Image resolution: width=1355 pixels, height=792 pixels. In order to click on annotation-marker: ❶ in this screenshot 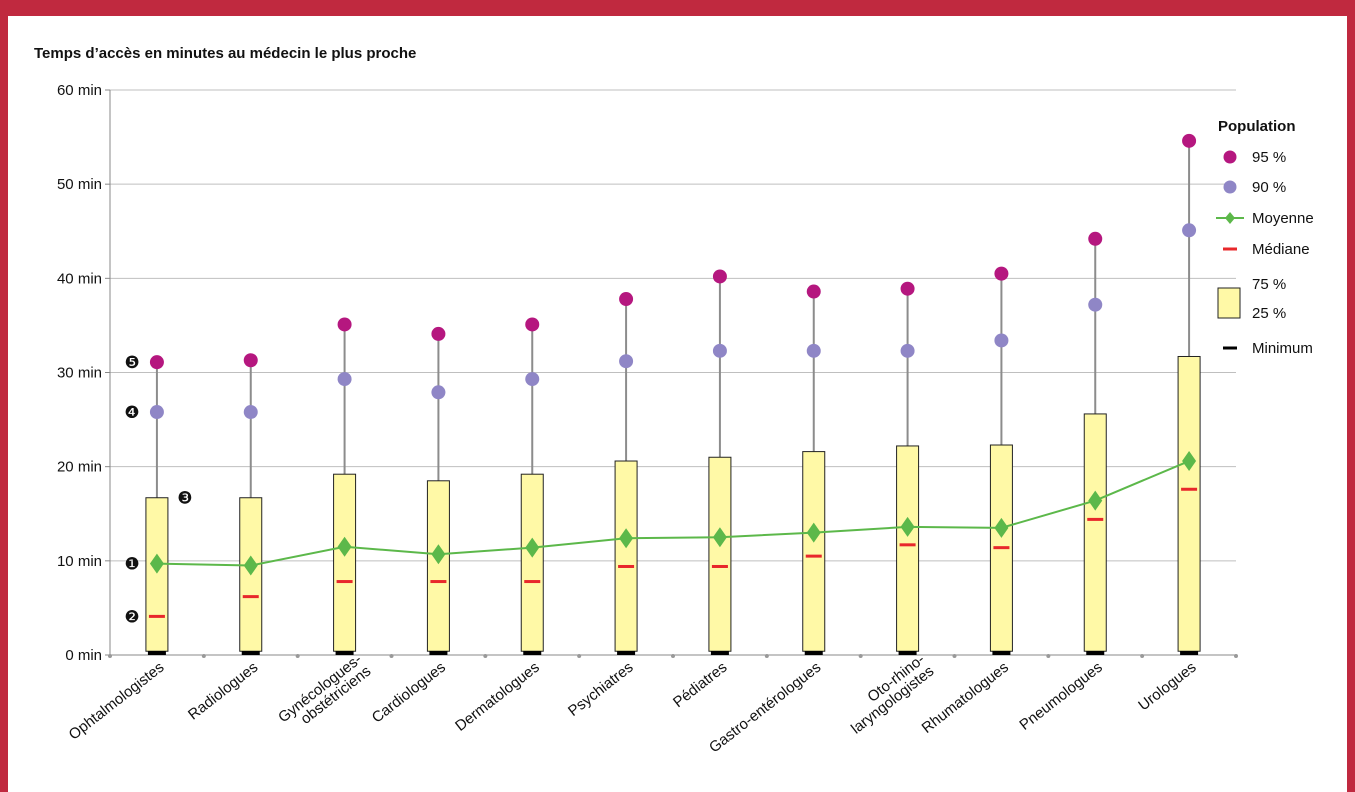, I will do `click(131, 565)`.